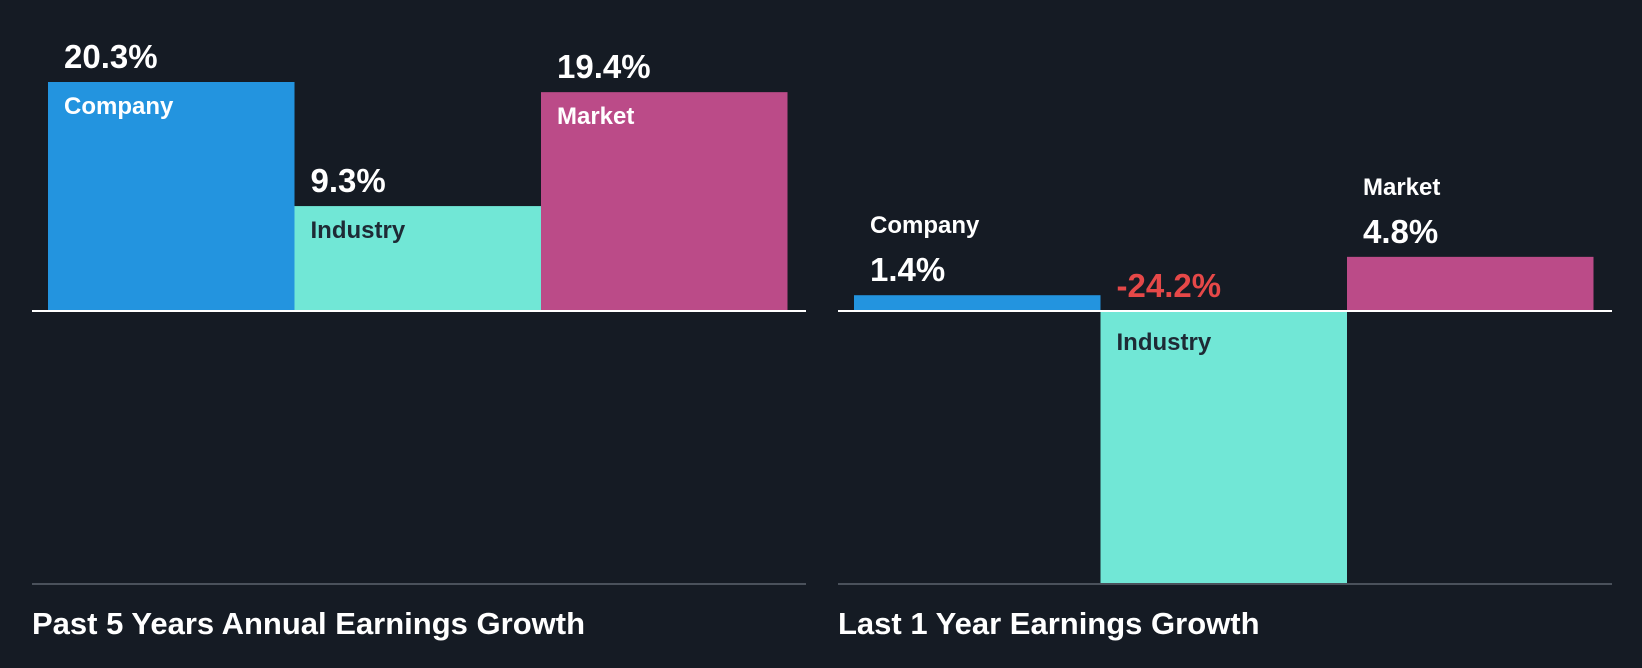  I want to click on past-5y-bar-industry, so click(417, 258).